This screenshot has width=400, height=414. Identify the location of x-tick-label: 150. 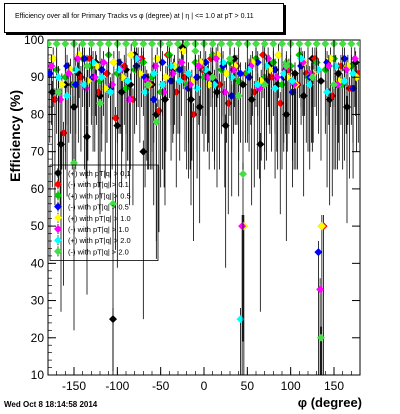
(334, 386).